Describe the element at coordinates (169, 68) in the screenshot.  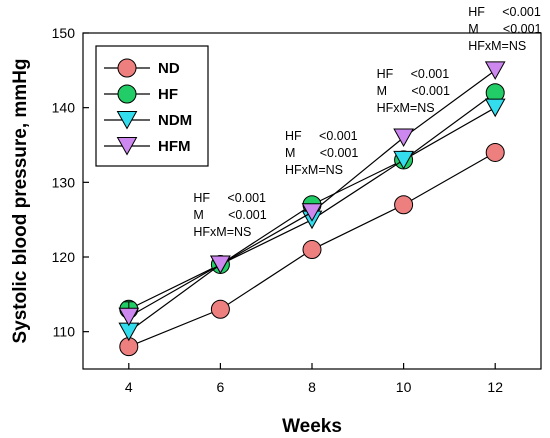
I see `legend-label-nd: ND` at that location.